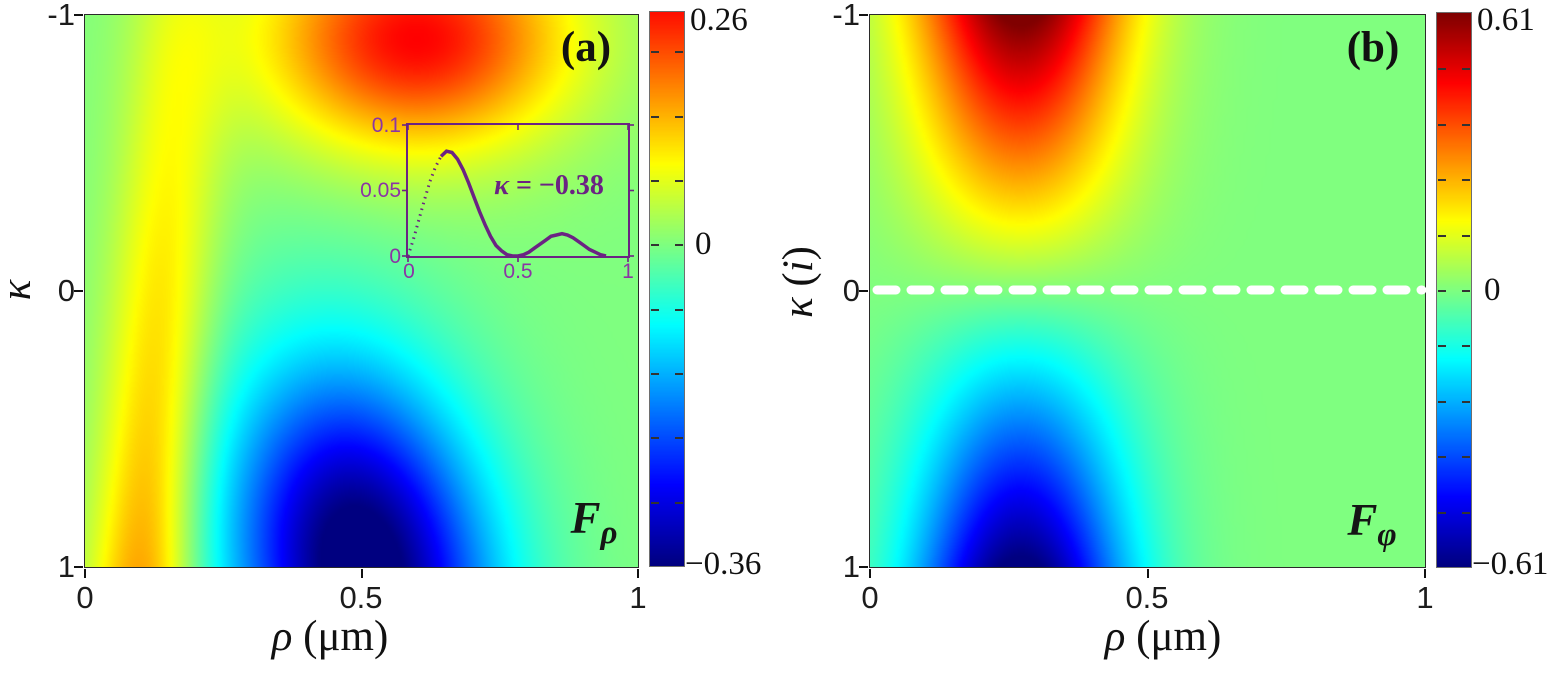  What do you see at coordinates (1373, 47) in the screenshot?
I see `panel-label-b: (b)` at bounding box center [1373, 47].